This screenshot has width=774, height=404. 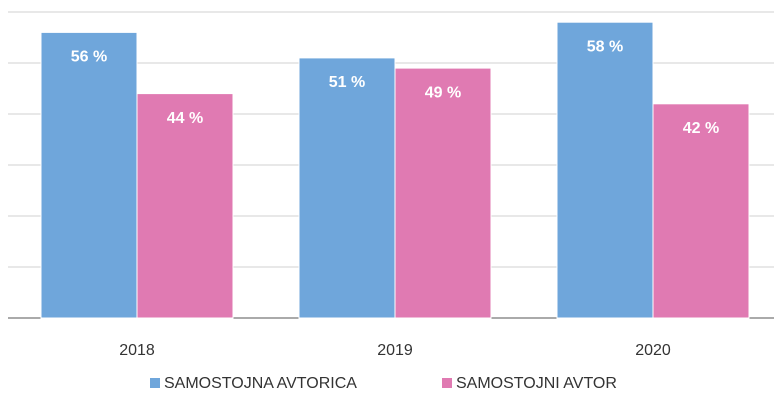 What do you see at coordinates (536, 383) in the screenshot?
I see `legend-label: SAMOSTOJNI AVTOR` at bounding box center [536, 383].